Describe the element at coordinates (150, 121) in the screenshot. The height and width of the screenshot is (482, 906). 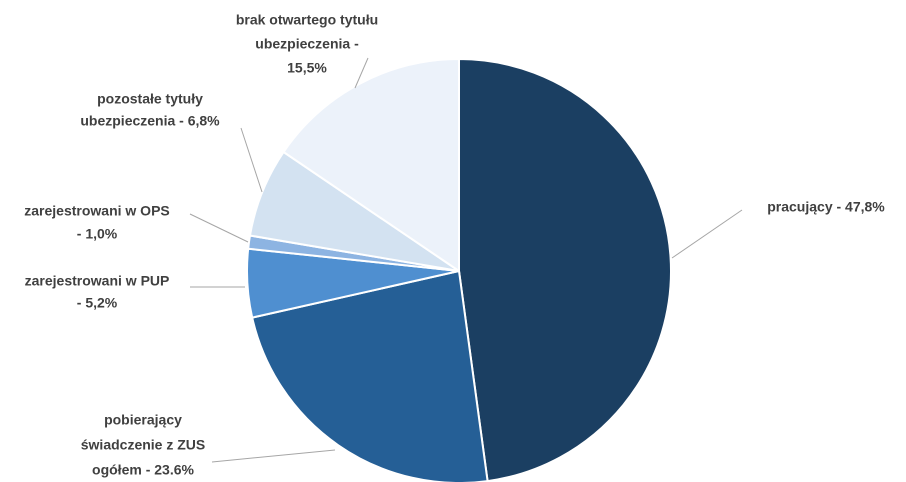
I see `slice-label: ubezpieczenia - 6,8%` at that location.